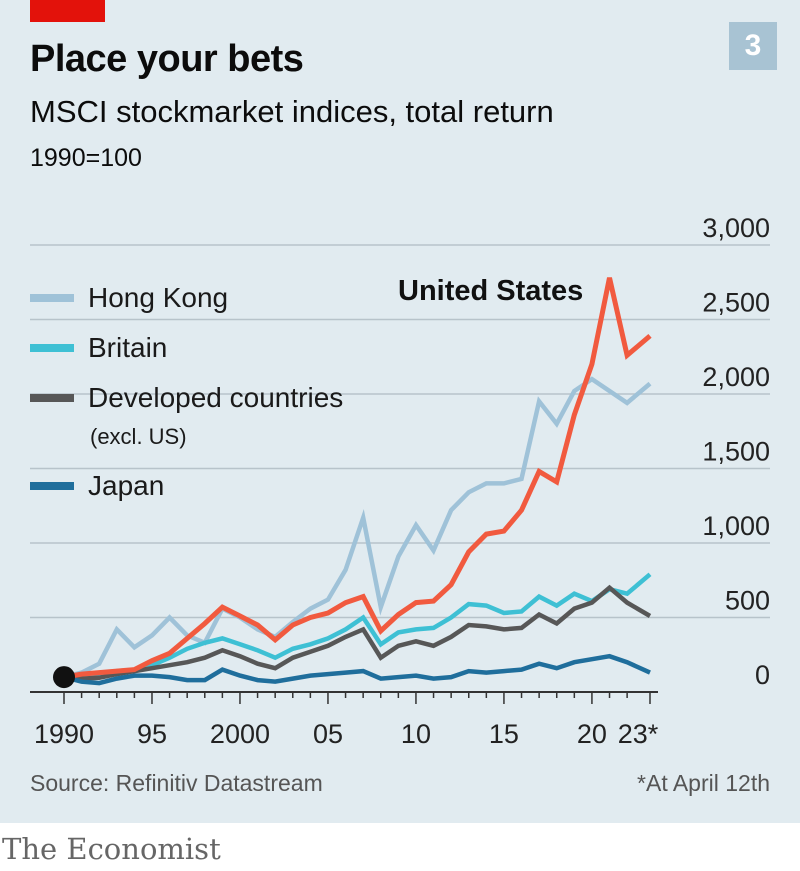  Describe the element at coordinates (592, 734) in the screenshot. I see `x-tick-label: 20` at that location.